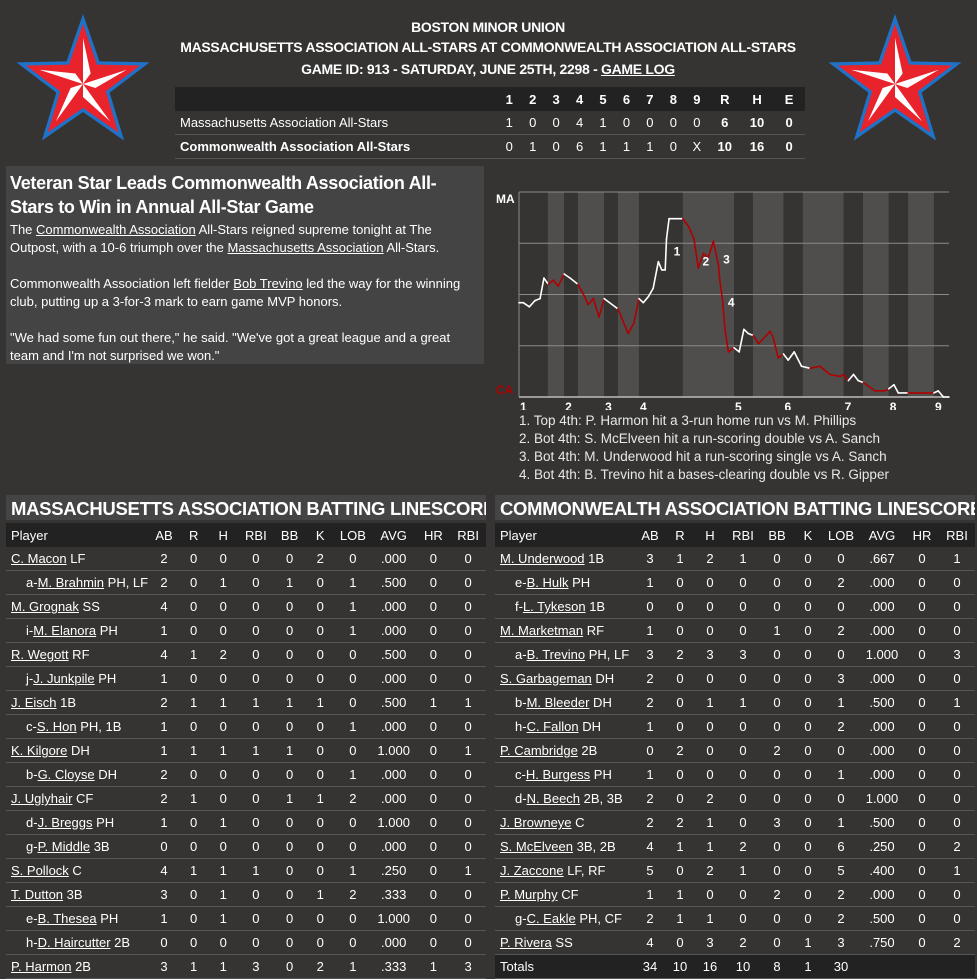 This screenshot has width=977, height=979. Describe the element at coordinates (71, 582) in the screenshot. I see `player-link: M. Brahmin` at that location.